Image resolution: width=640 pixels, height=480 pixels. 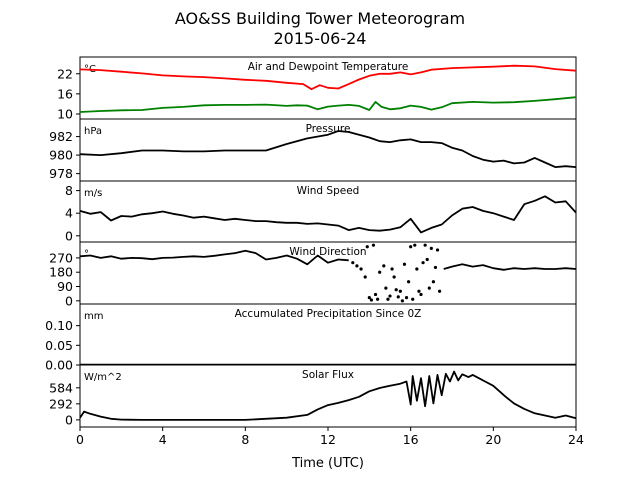 I want to click on y-tick-label: 982, so click(x=61, y=136).